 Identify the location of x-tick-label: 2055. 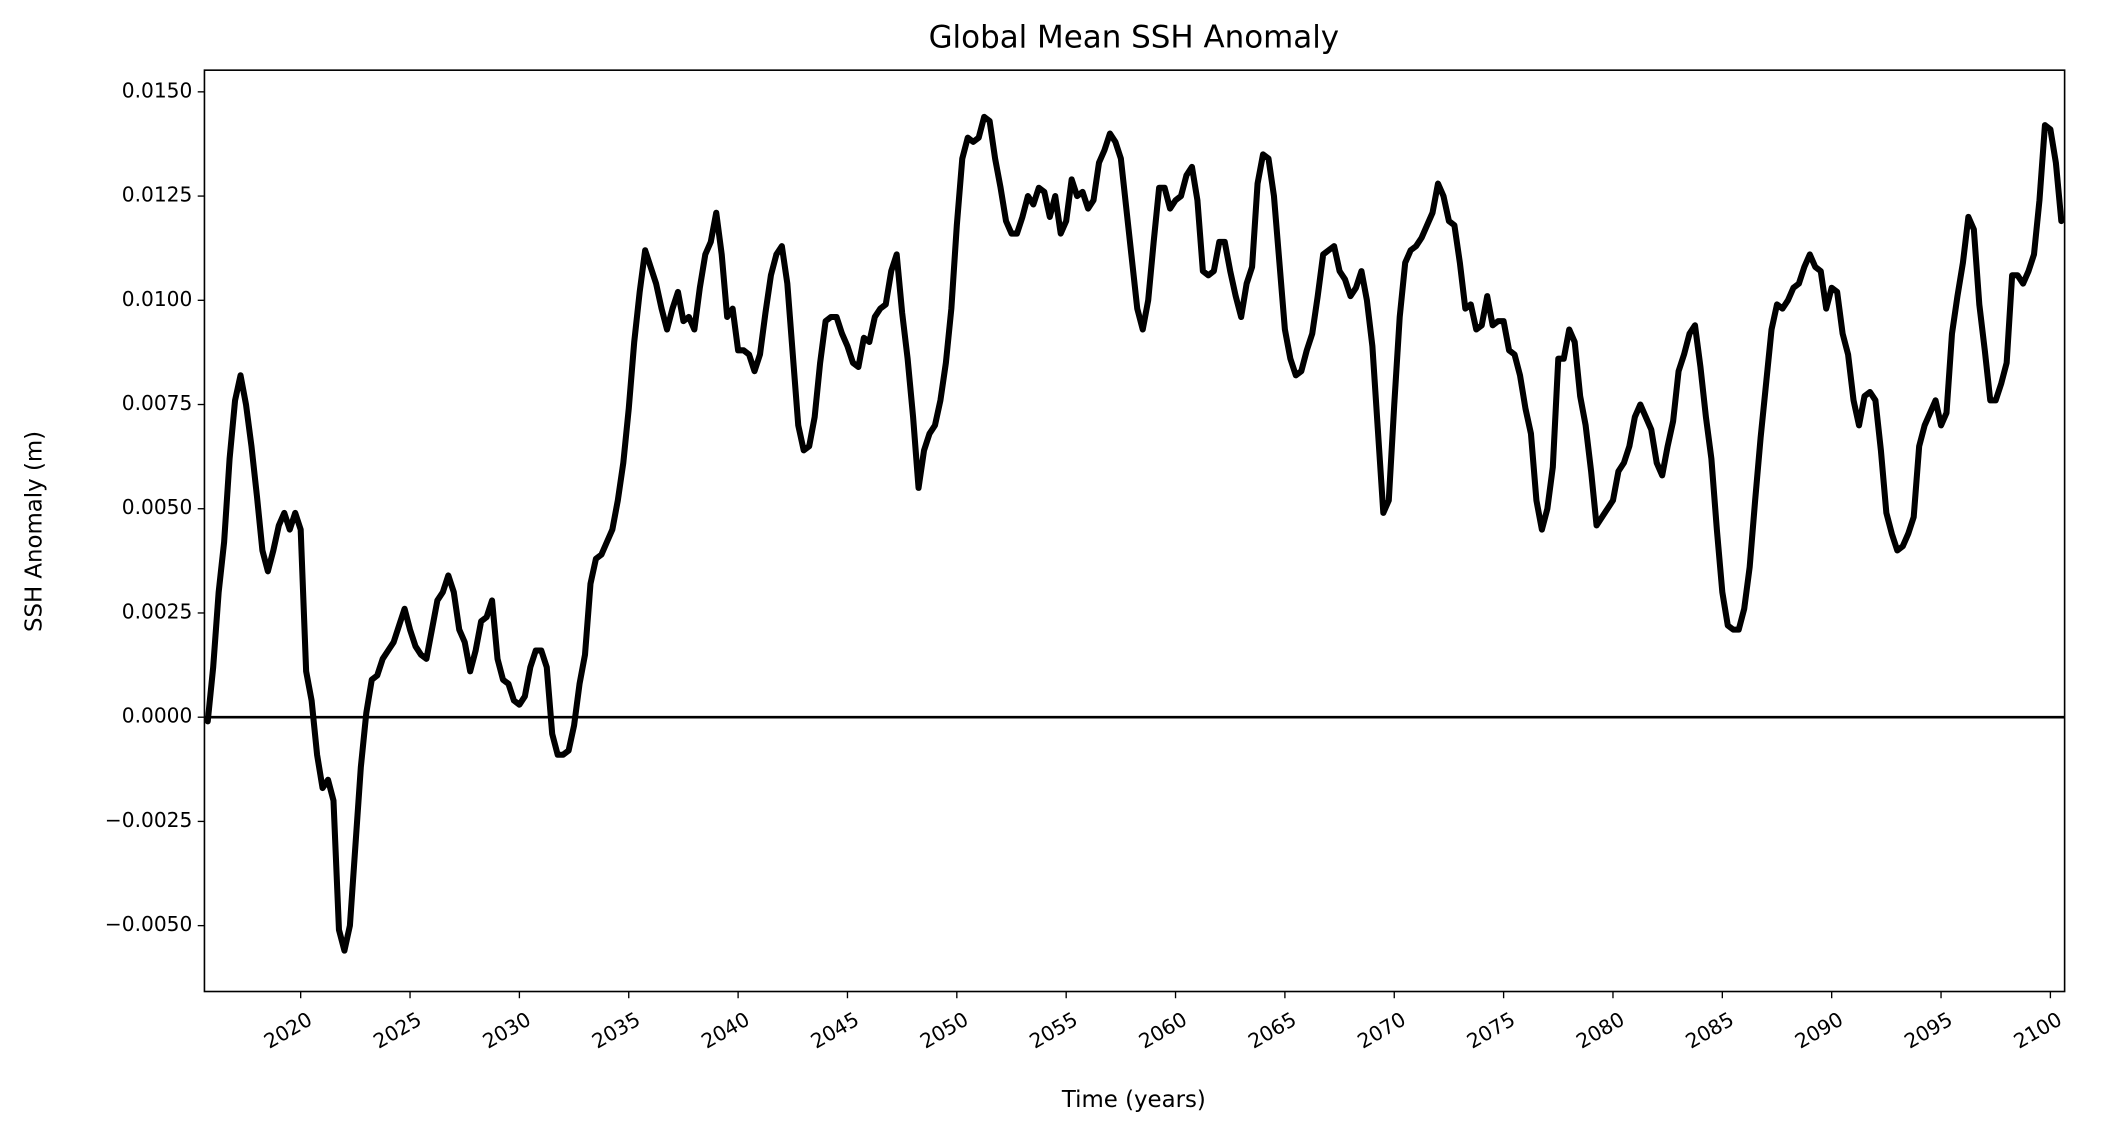
(1053, 1030).